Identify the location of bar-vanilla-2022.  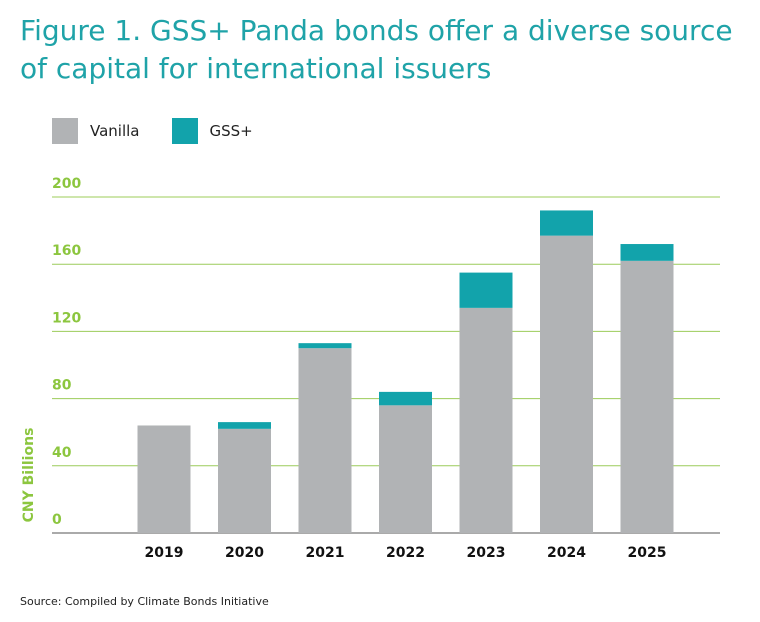
(405, 469).